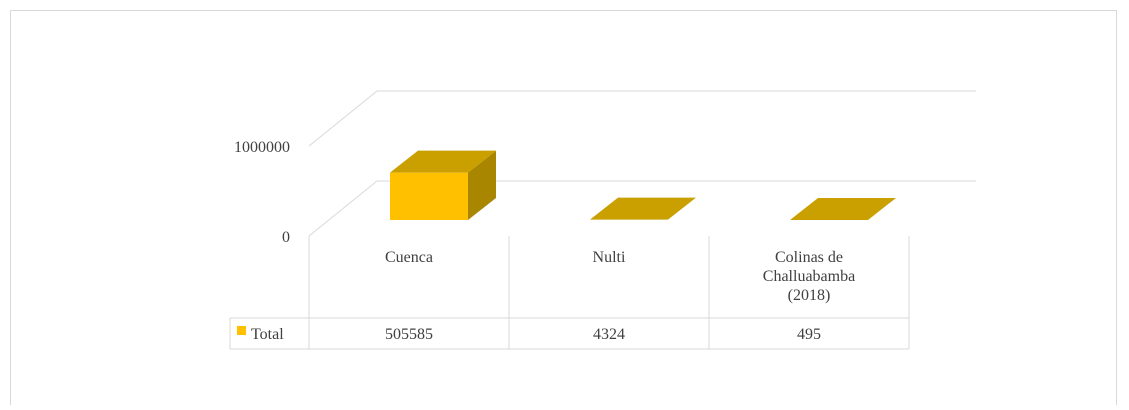  What do you see at coordinates (609, 334) in the screenshot?
I see `data-table-value: 4324` at bounding box center [609, 334].